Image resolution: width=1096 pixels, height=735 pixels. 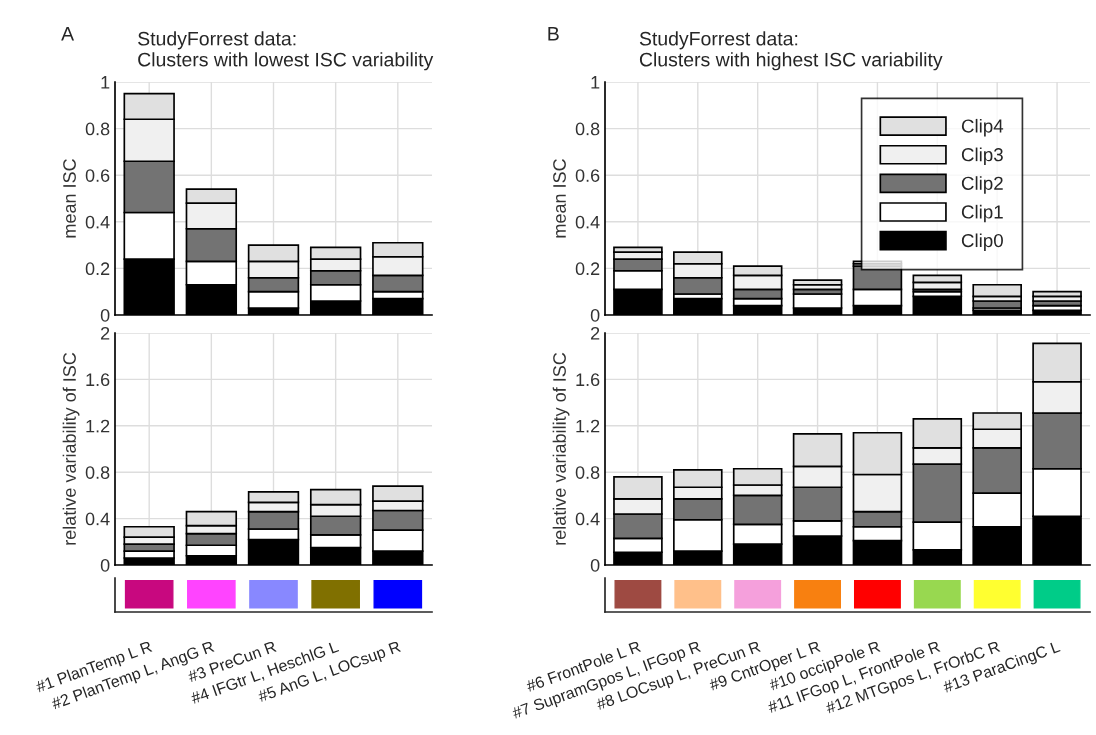 What do you see at coordinates (982, 242) in the screenshot?
I see `legend-label: Clip0` at bounding box center [982, 242].